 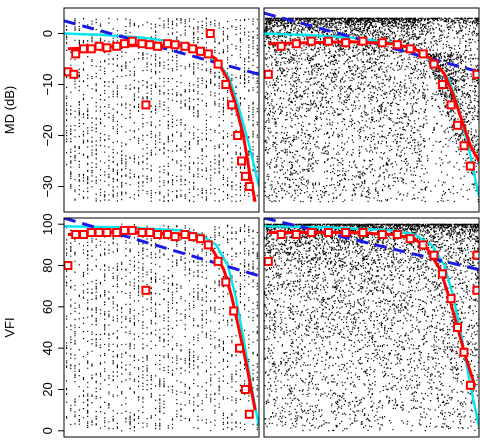 What do you see at coordinates (47, 348) in the screenshot?
I see `y-tick-label: 40` at bounding box center [47, 348].